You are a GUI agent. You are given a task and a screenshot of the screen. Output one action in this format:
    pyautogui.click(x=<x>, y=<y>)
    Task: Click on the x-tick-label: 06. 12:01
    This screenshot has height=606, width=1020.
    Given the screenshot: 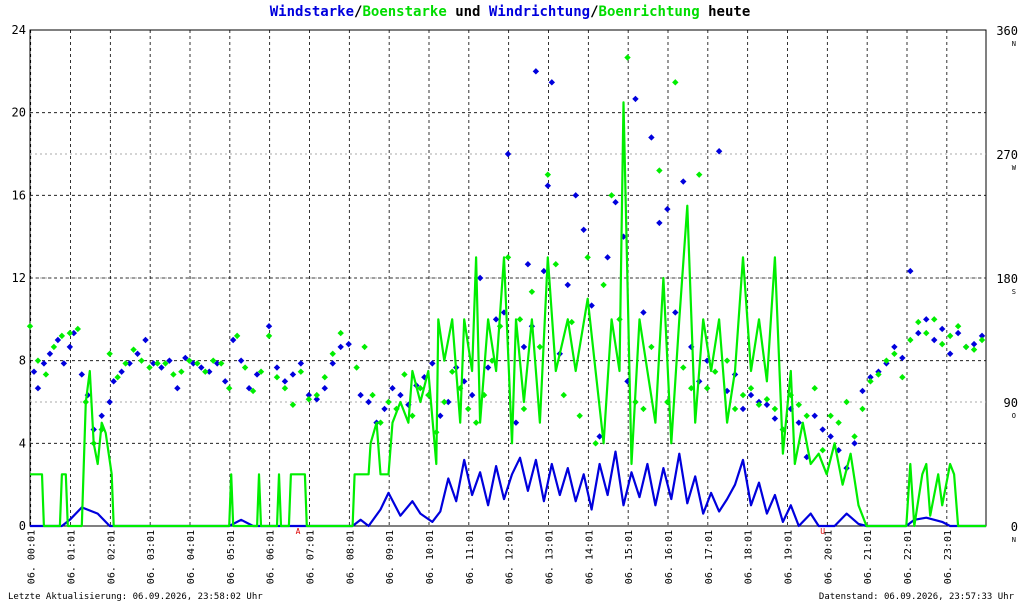 What is the action you would take?
    pyautogui.click(x=510, y=557)
    